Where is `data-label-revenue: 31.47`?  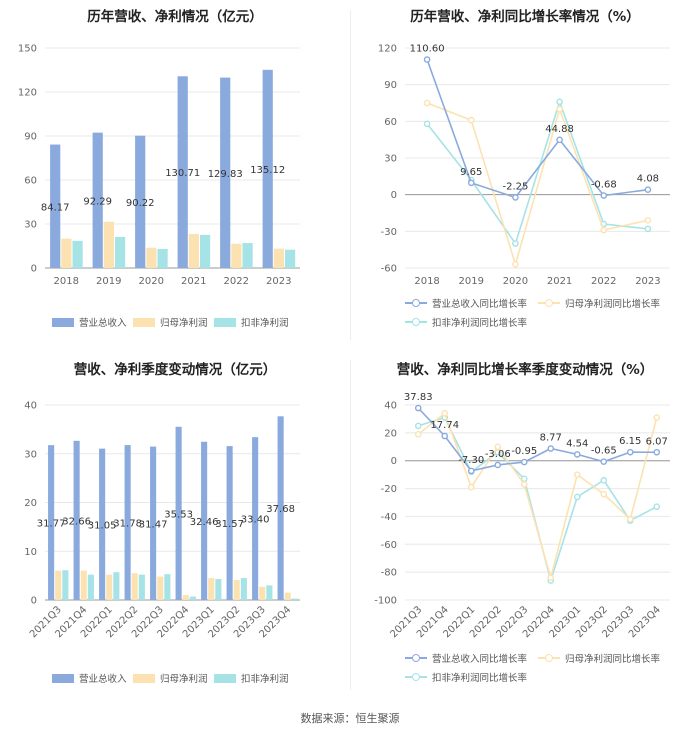 data-label-revenue: 31.47 is located at coordinates (153, 524).